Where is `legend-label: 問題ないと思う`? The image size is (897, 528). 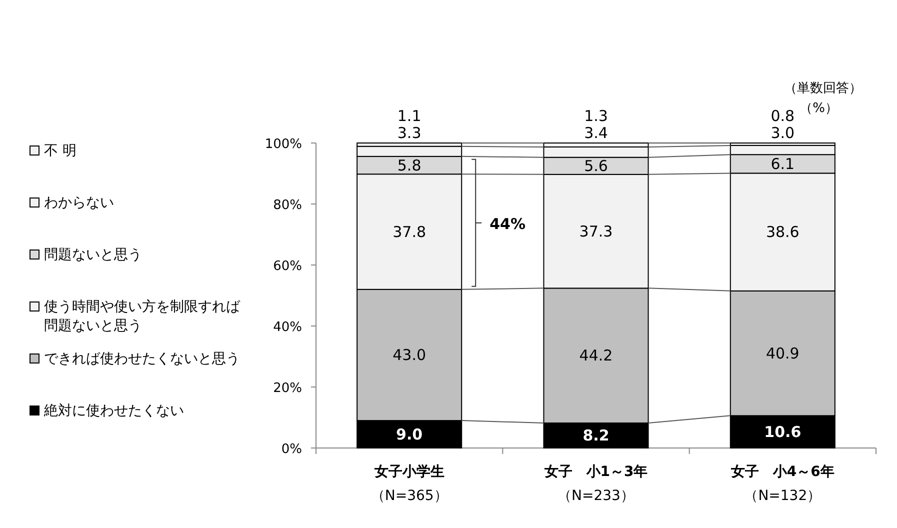 legend-label: 問題ないと思う is located at coordinates (93, 255).